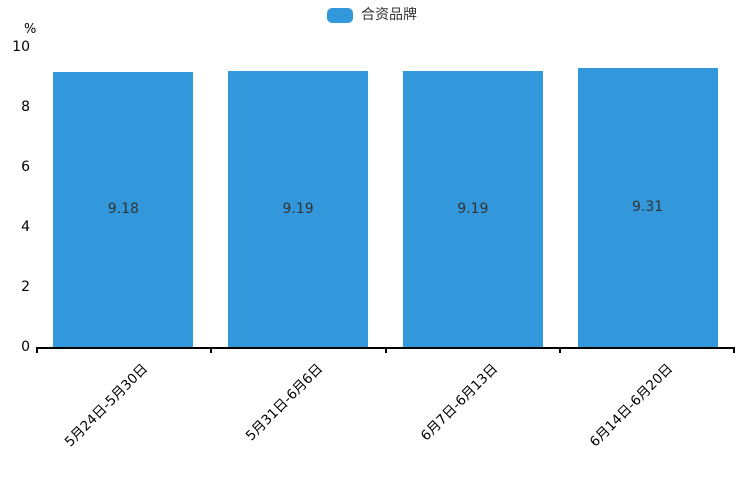  What do you see at coordinates (30, 29) in the screenshot?
I see `y-axis-unit-label: %` at bounding box center [30, 29].